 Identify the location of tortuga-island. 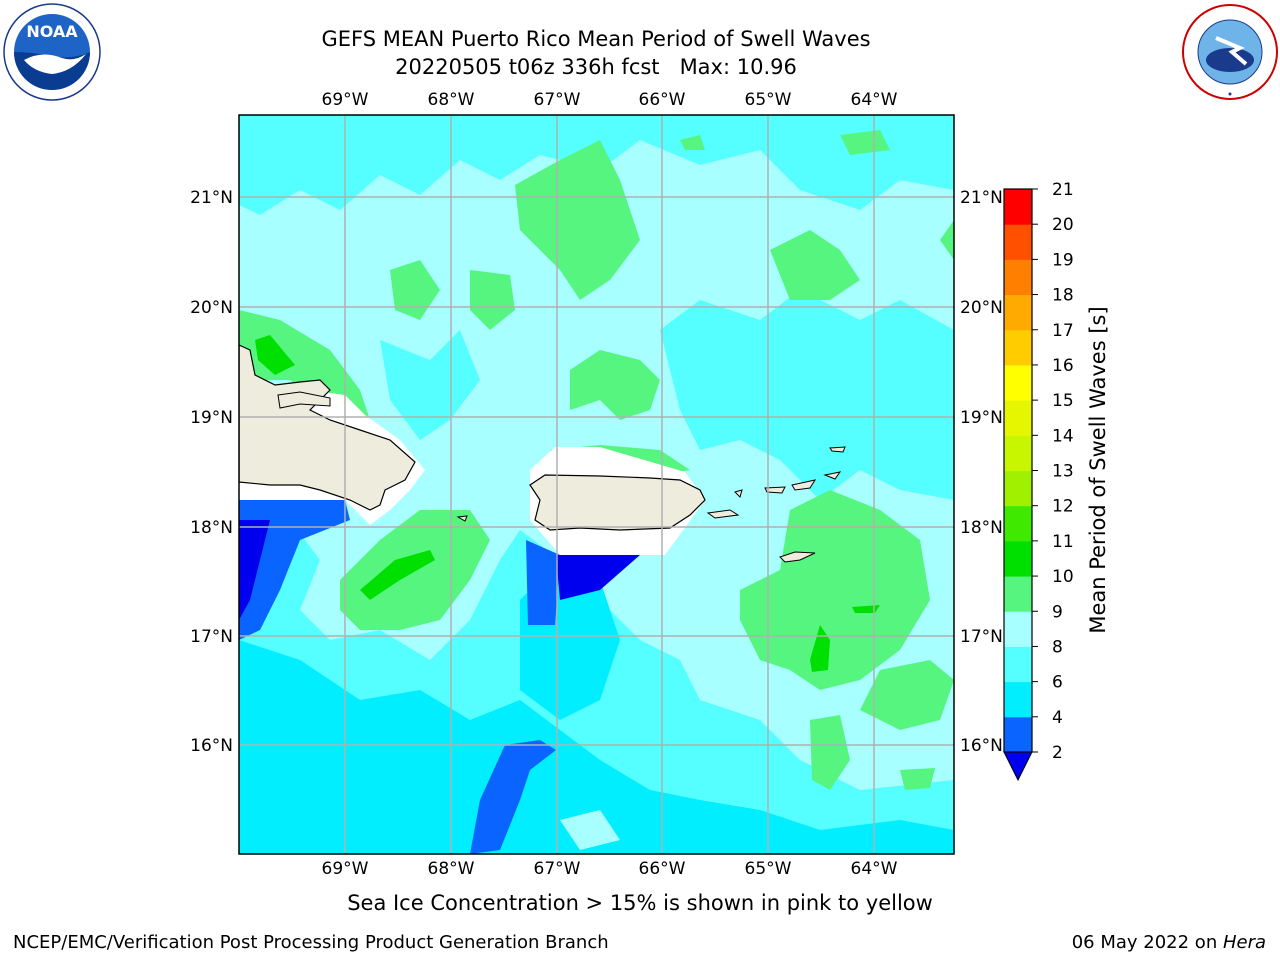
(304, 400).